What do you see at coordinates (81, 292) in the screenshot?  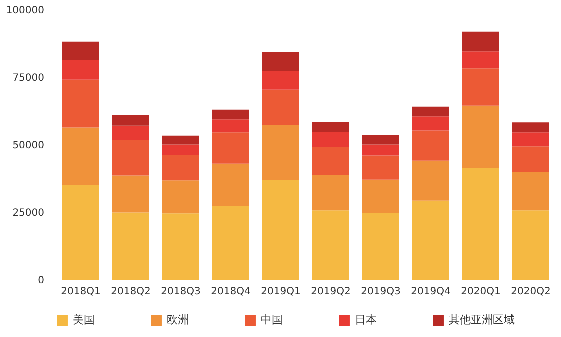 I see `x-tick-label: 2018Q1` at bounding box center [81, 292].